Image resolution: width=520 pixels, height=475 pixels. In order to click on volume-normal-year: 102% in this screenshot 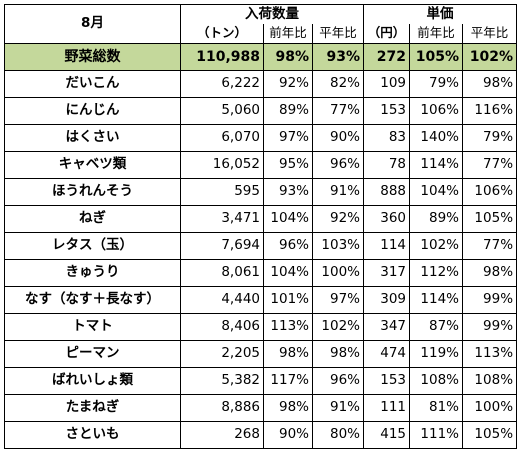, I will do `click(338, 327)`.